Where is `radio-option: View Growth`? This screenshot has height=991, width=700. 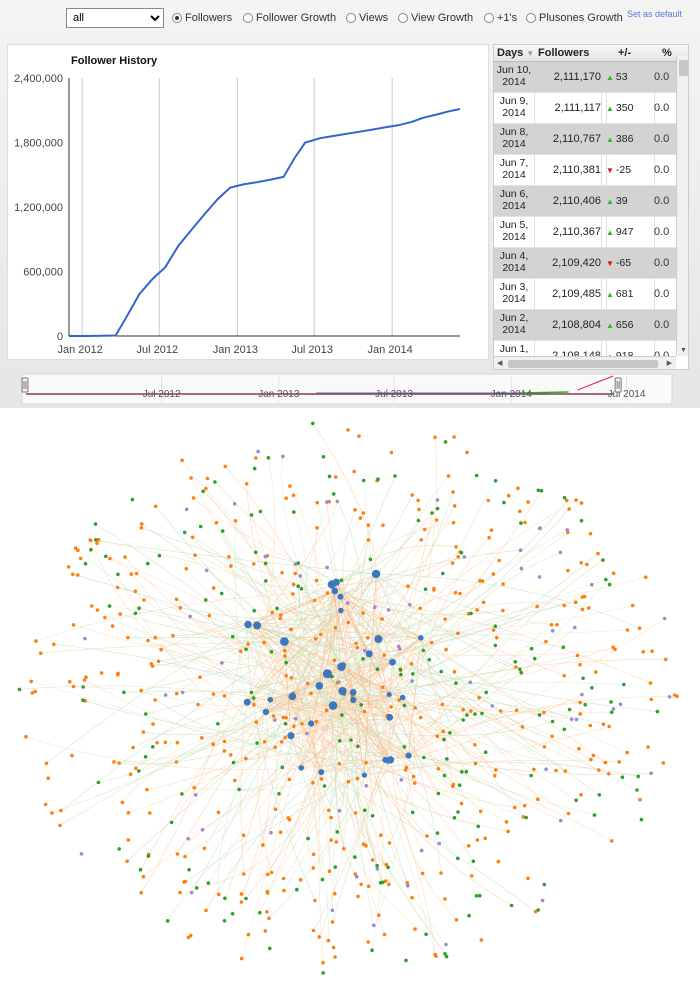 radio-option: View Growth is located at coordinates (435, 18).